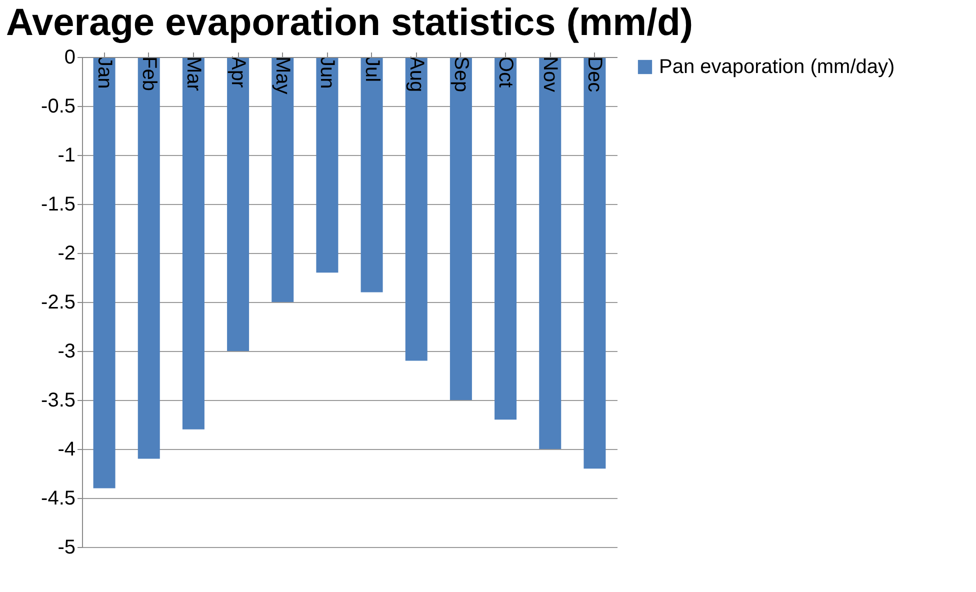  I want to click on x-tick-label: Dec, so click(595, 74).